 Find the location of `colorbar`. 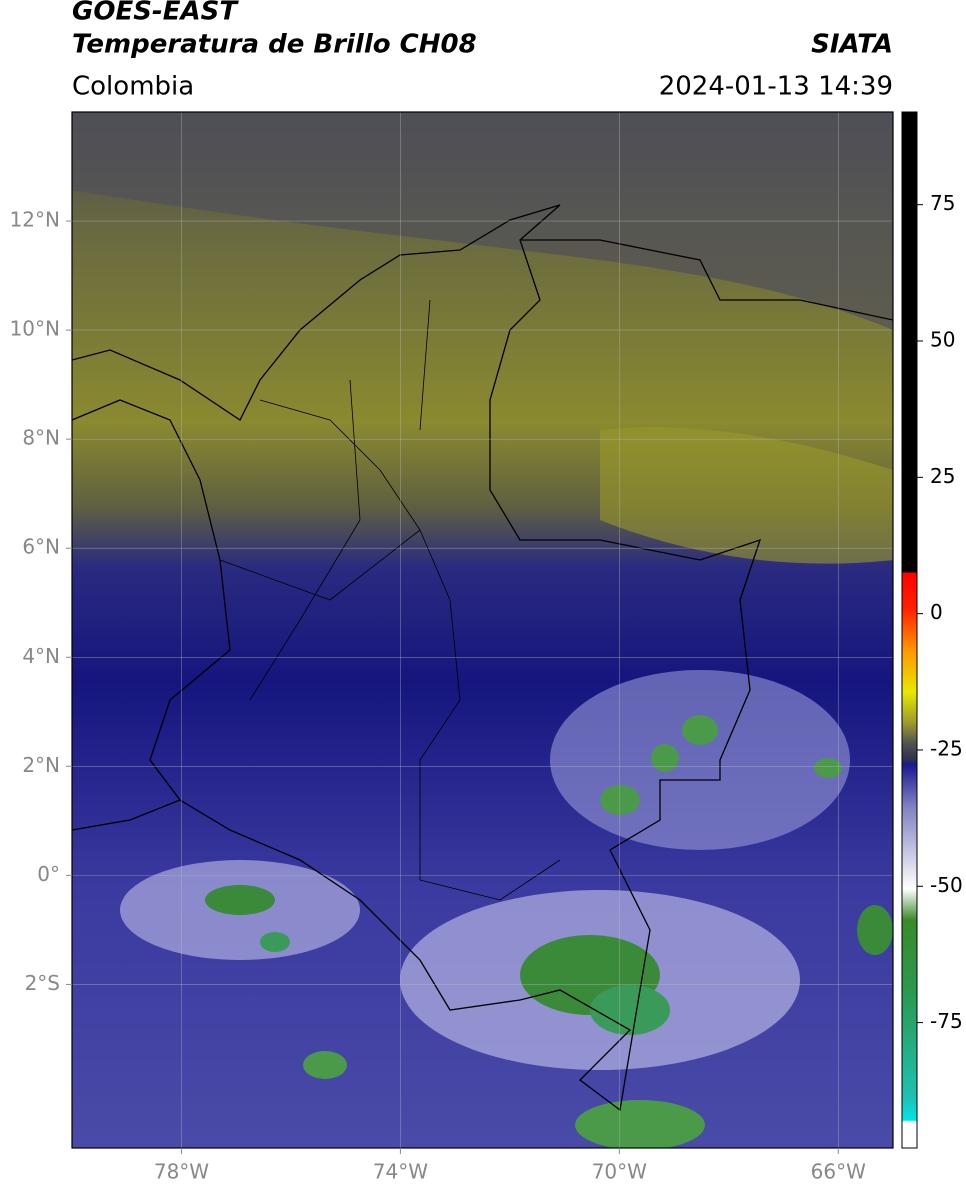

colorbar is located at coordinates (909, 630).